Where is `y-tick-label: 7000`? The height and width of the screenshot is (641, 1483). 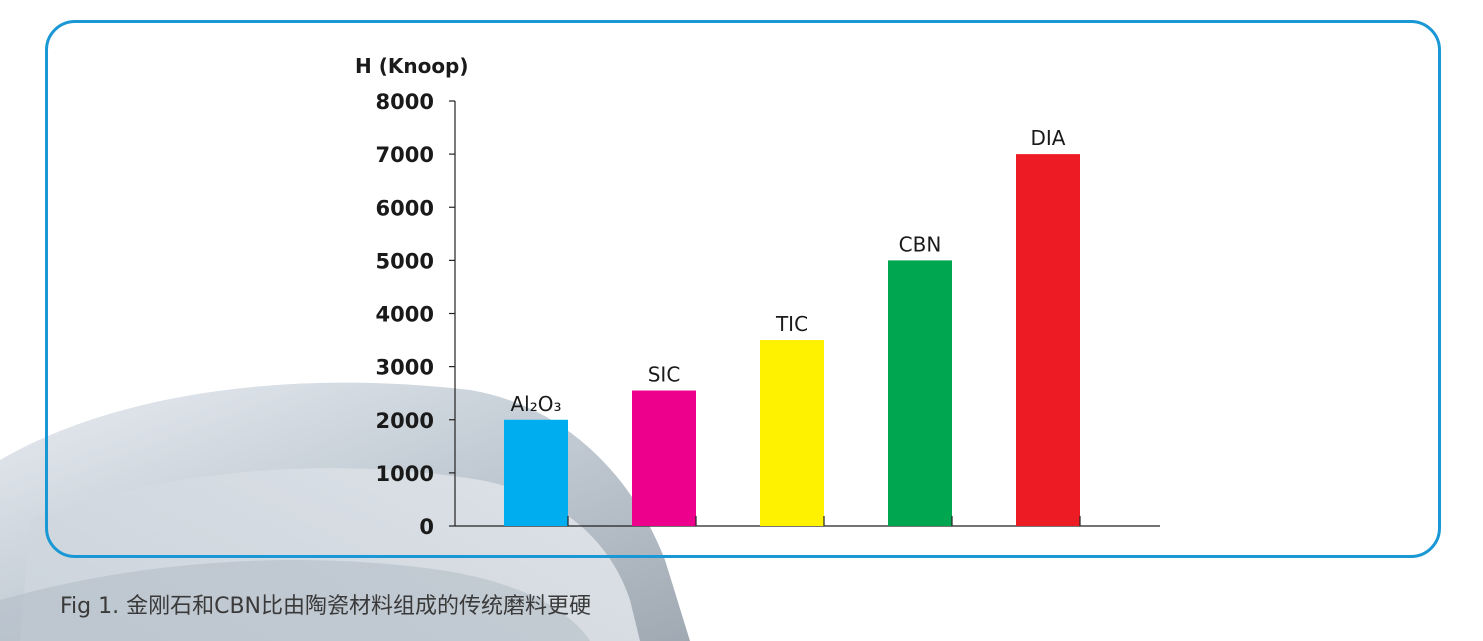
y-tick-label: 7000 is located at coordinates (405, 155).